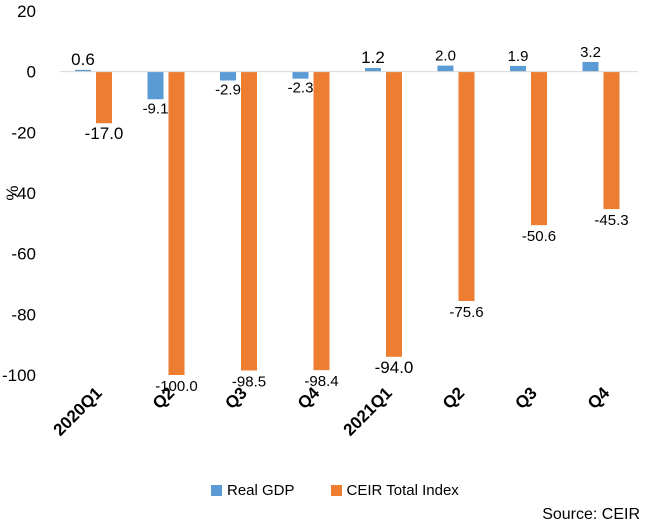  Describe the element at coordinates (539, 236) in the screenshot. I see `ceir-data-label: -50.6` at that location.